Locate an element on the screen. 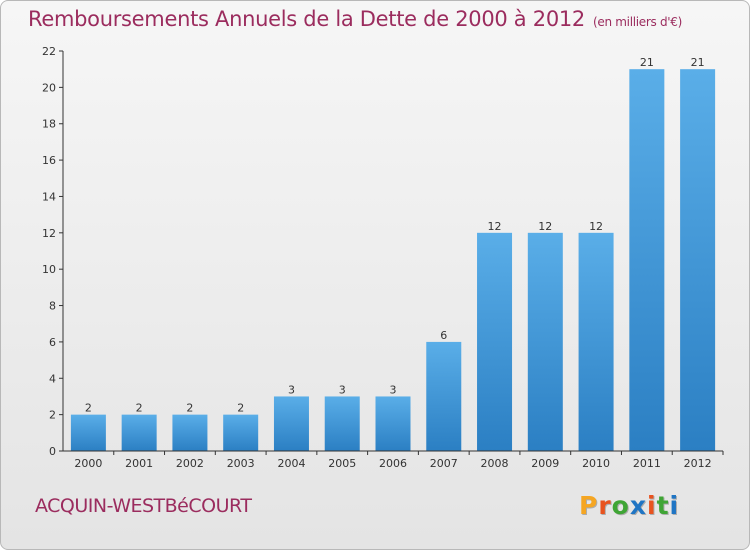 This screenshot has width=750, height=550. commune-name: ACQUIN-WESTBéCOURT is located at coordinates (143, 506).